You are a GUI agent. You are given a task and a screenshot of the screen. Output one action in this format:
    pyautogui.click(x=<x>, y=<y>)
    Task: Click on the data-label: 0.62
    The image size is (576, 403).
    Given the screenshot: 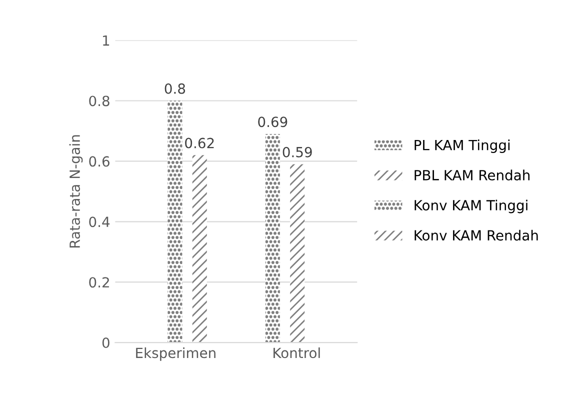 What is the action you would take?
    pyautogui.click(x=199, y=143)
    